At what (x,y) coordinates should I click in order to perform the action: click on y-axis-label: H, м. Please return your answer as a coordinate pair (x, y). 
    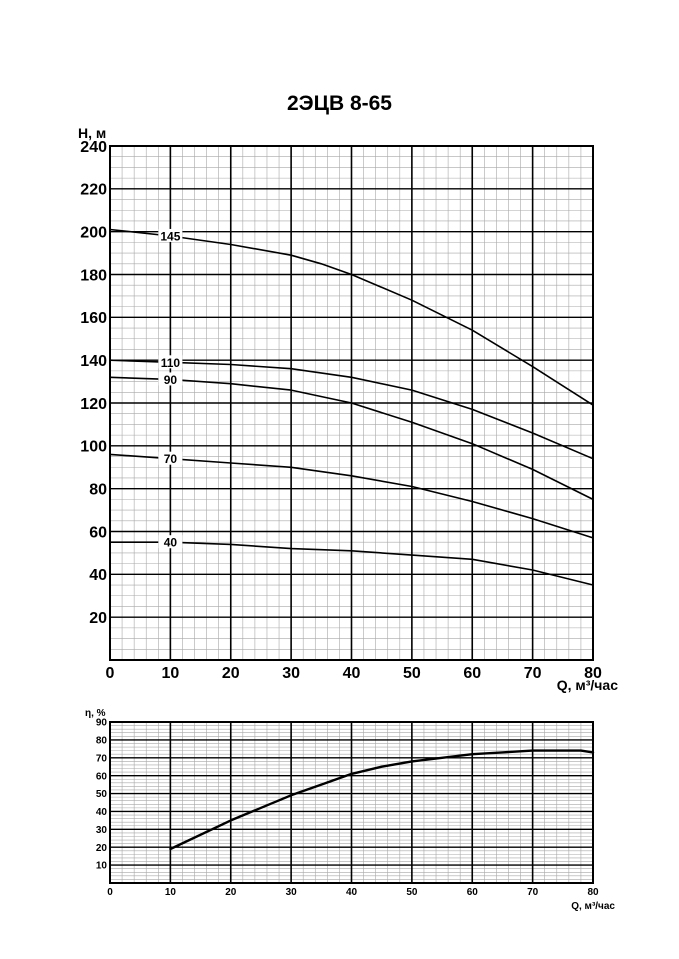
    Looking at the image, I should click on (92, 133).